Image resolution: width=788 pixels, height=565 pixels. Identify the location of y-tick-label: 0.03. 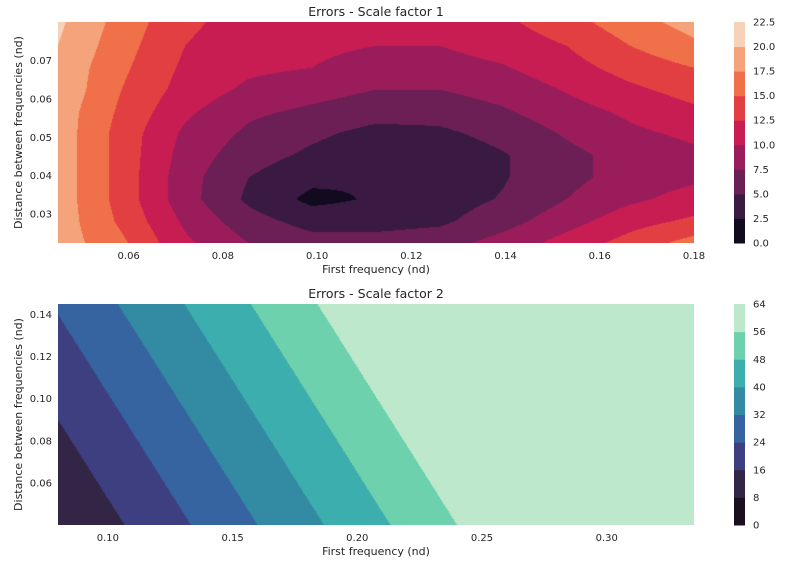
(41, 215).